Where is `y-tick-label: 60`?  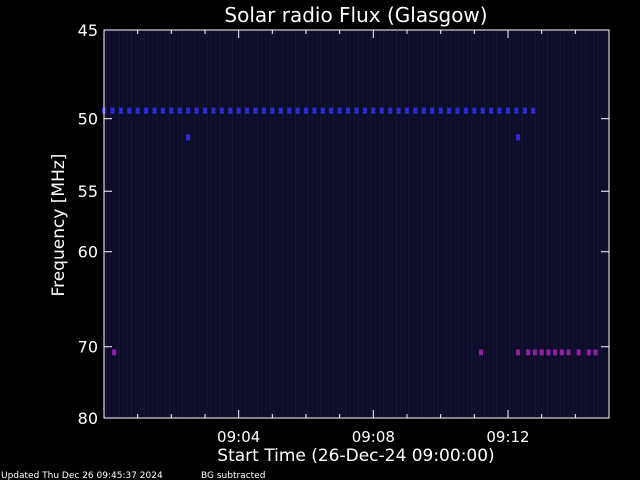 y-tick-label: 60 is located at coordinates (88, 252).